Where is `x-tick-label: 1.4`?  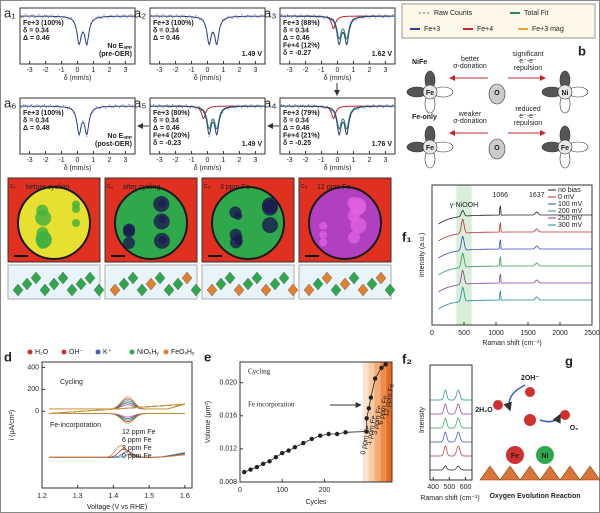 x-tick-label: 1.4 is located at coordinates (114, 496).